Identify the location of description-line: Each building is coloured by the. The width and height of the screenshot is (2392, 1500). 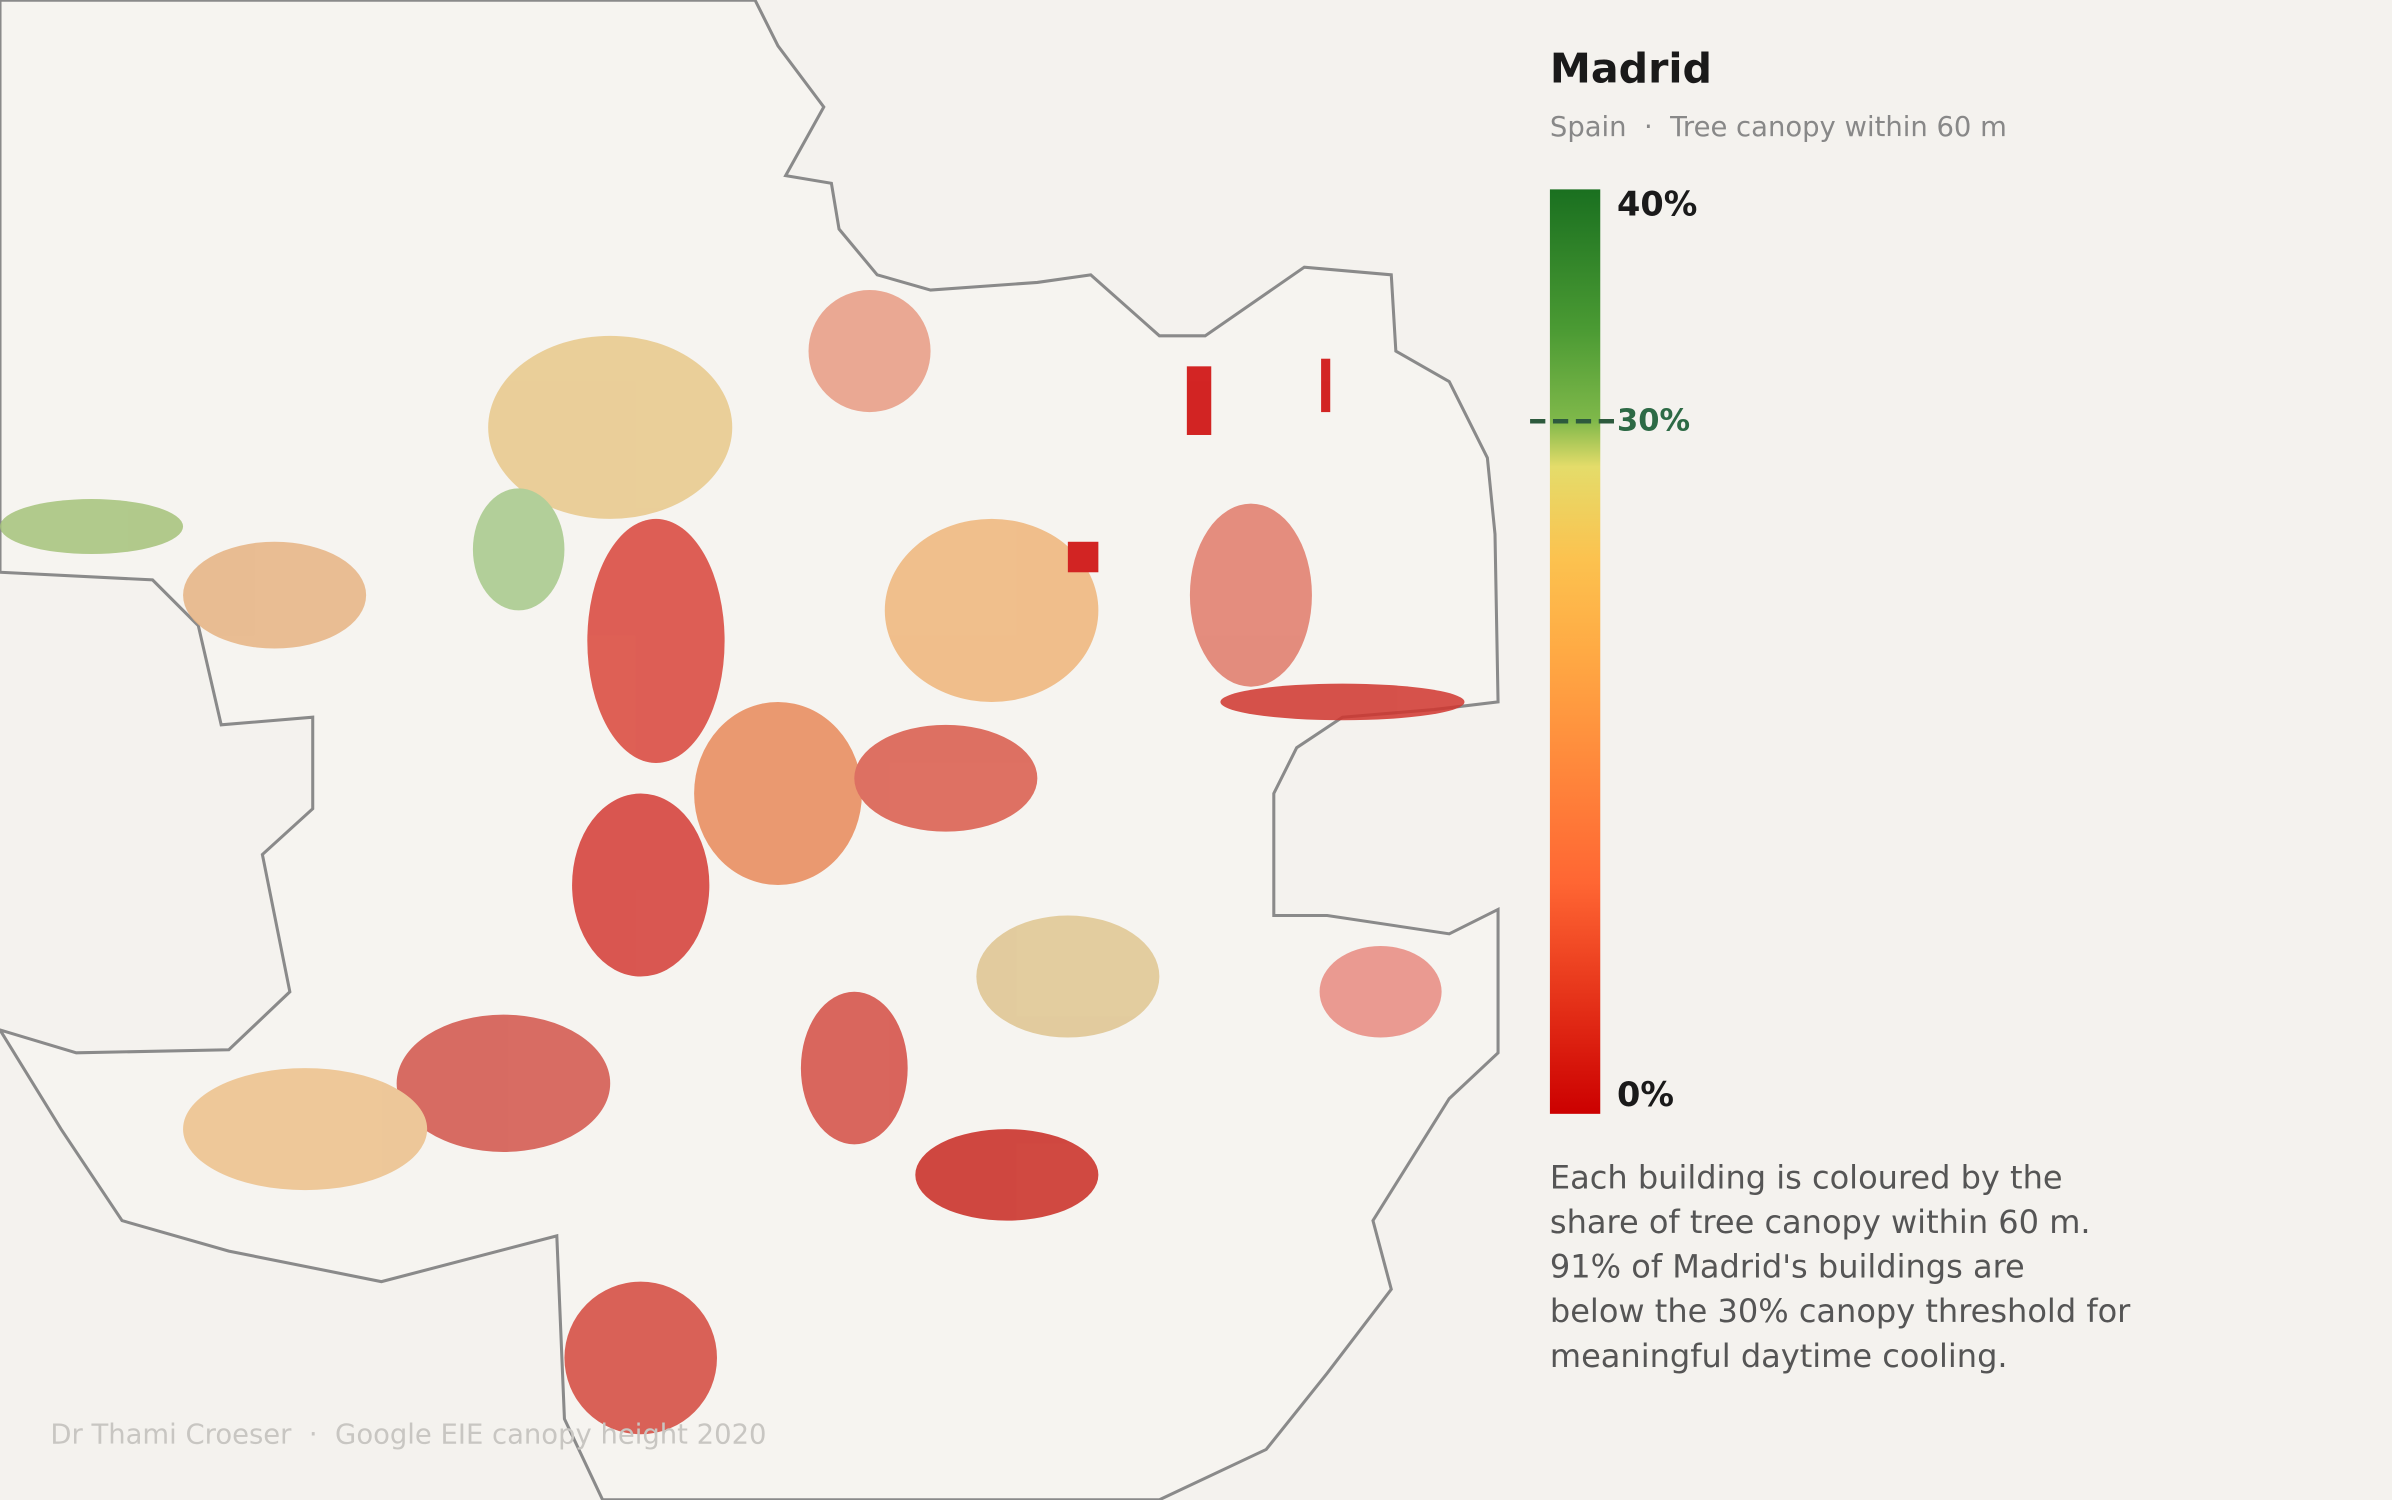
(1806, 1178).